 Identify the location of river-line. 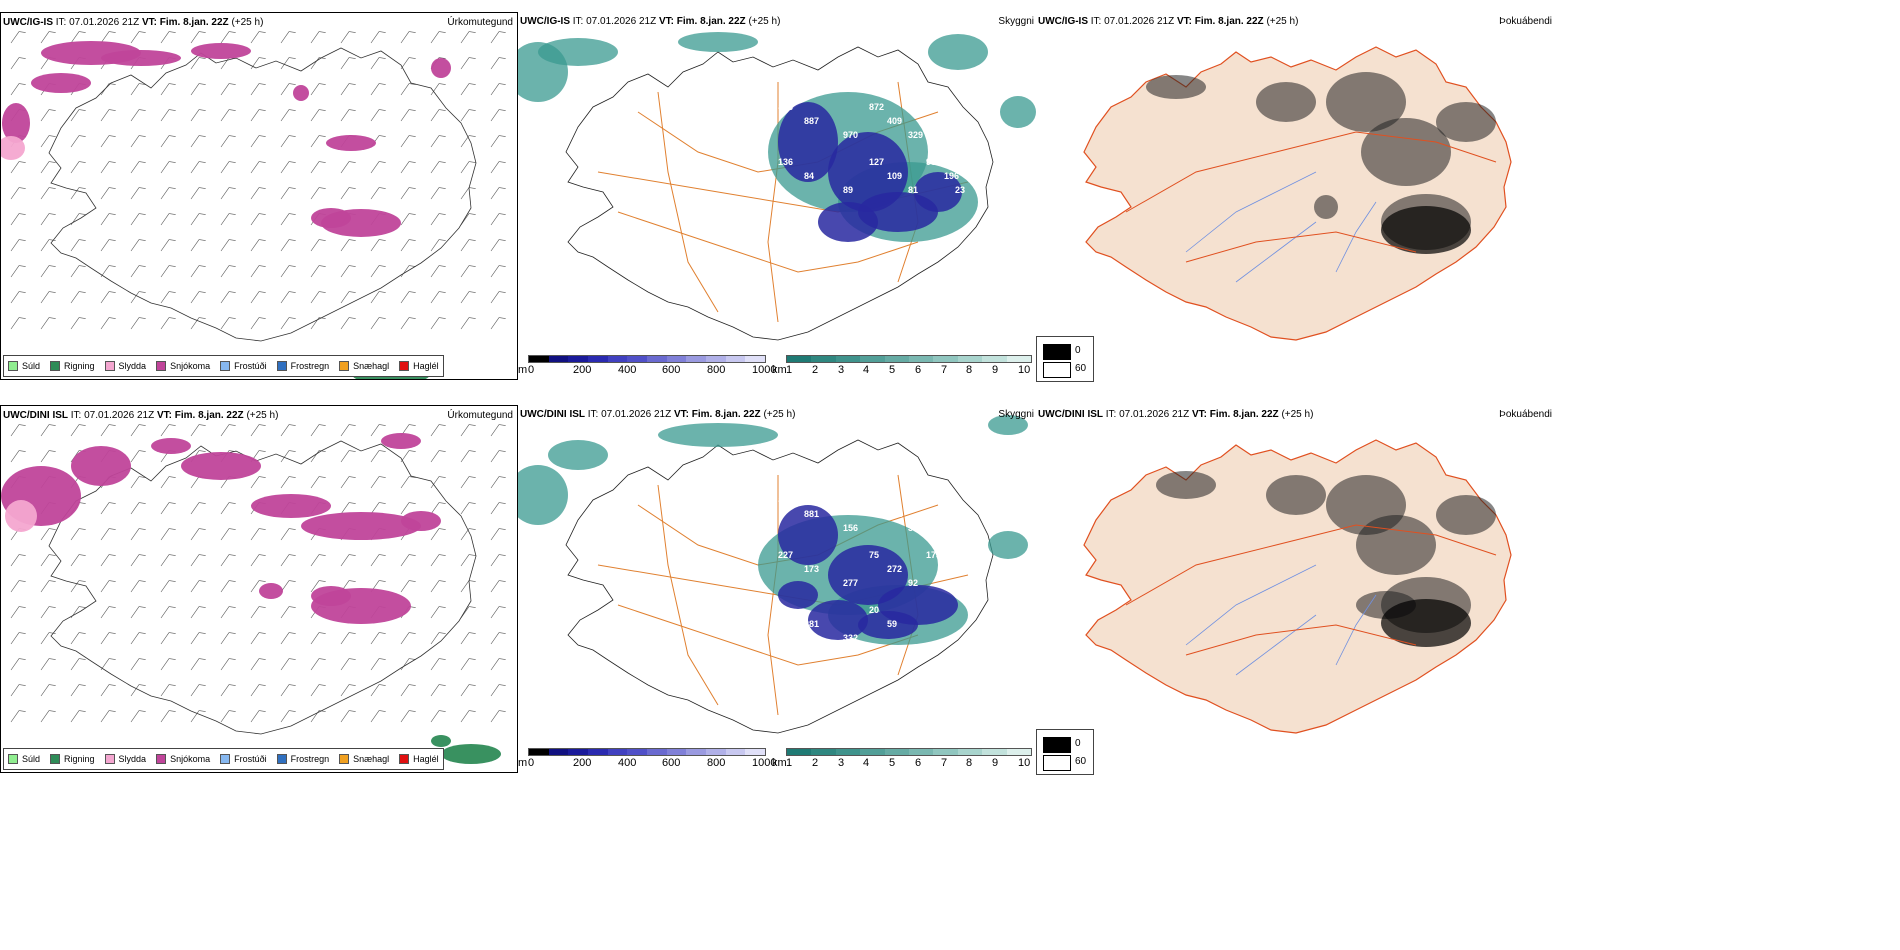
(1356, 630).